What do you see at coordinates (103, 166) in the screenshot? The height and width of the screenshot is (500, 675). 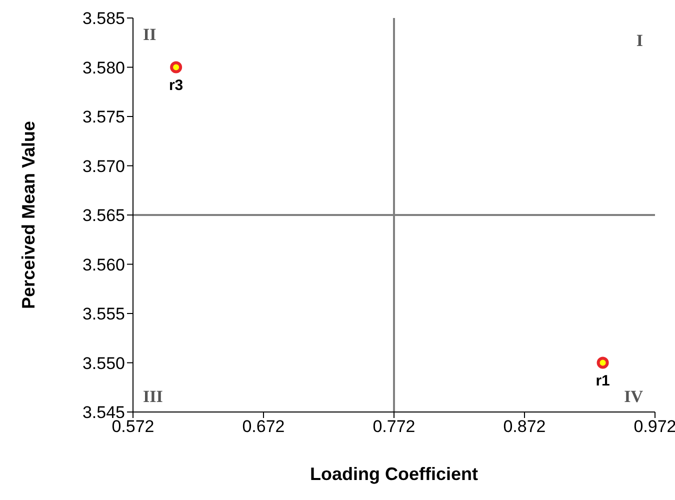 I see `y-tick-label: 3.570` at bounding box center [103, 166].